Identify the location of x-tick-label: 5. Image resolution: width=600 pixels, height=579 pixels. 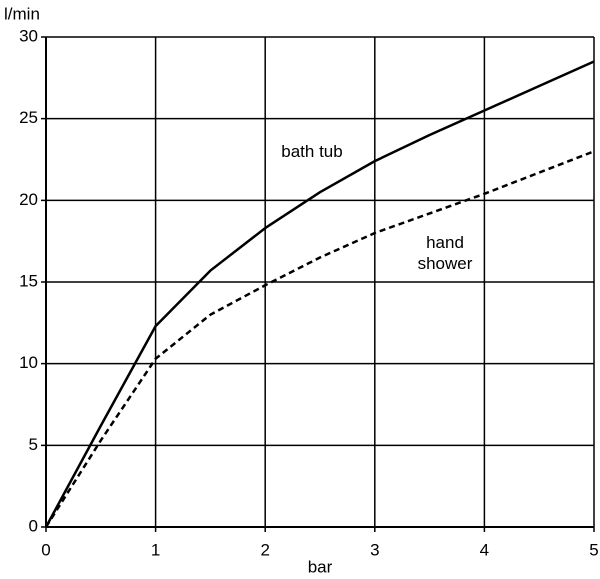
(593, 549).